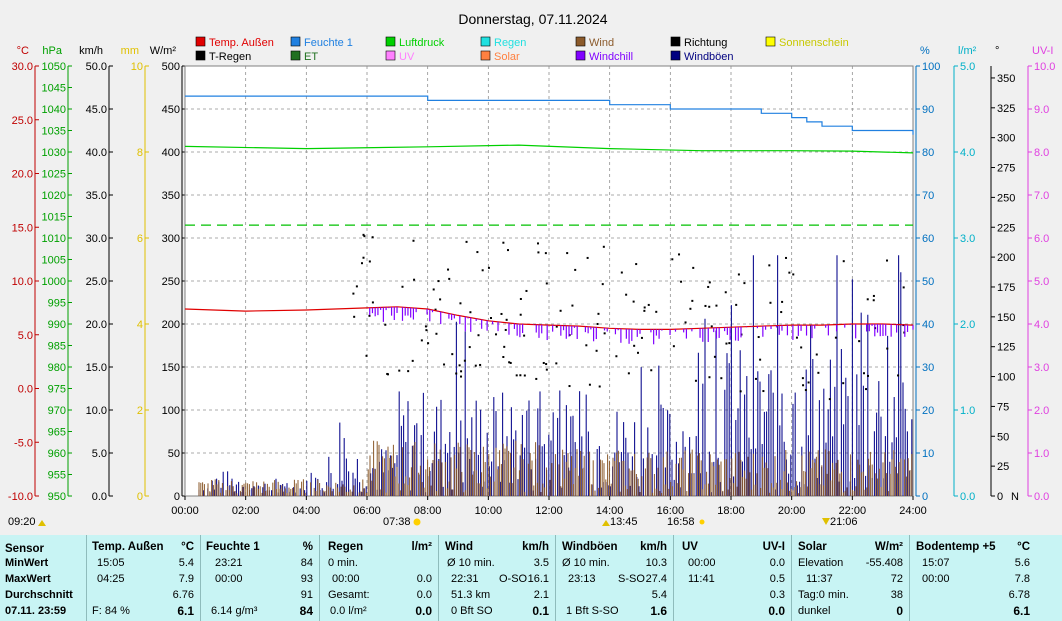 The height and width of the screenshot is (621, 1062). I want to click on right-axis-label: 350, so click(1006, 79).